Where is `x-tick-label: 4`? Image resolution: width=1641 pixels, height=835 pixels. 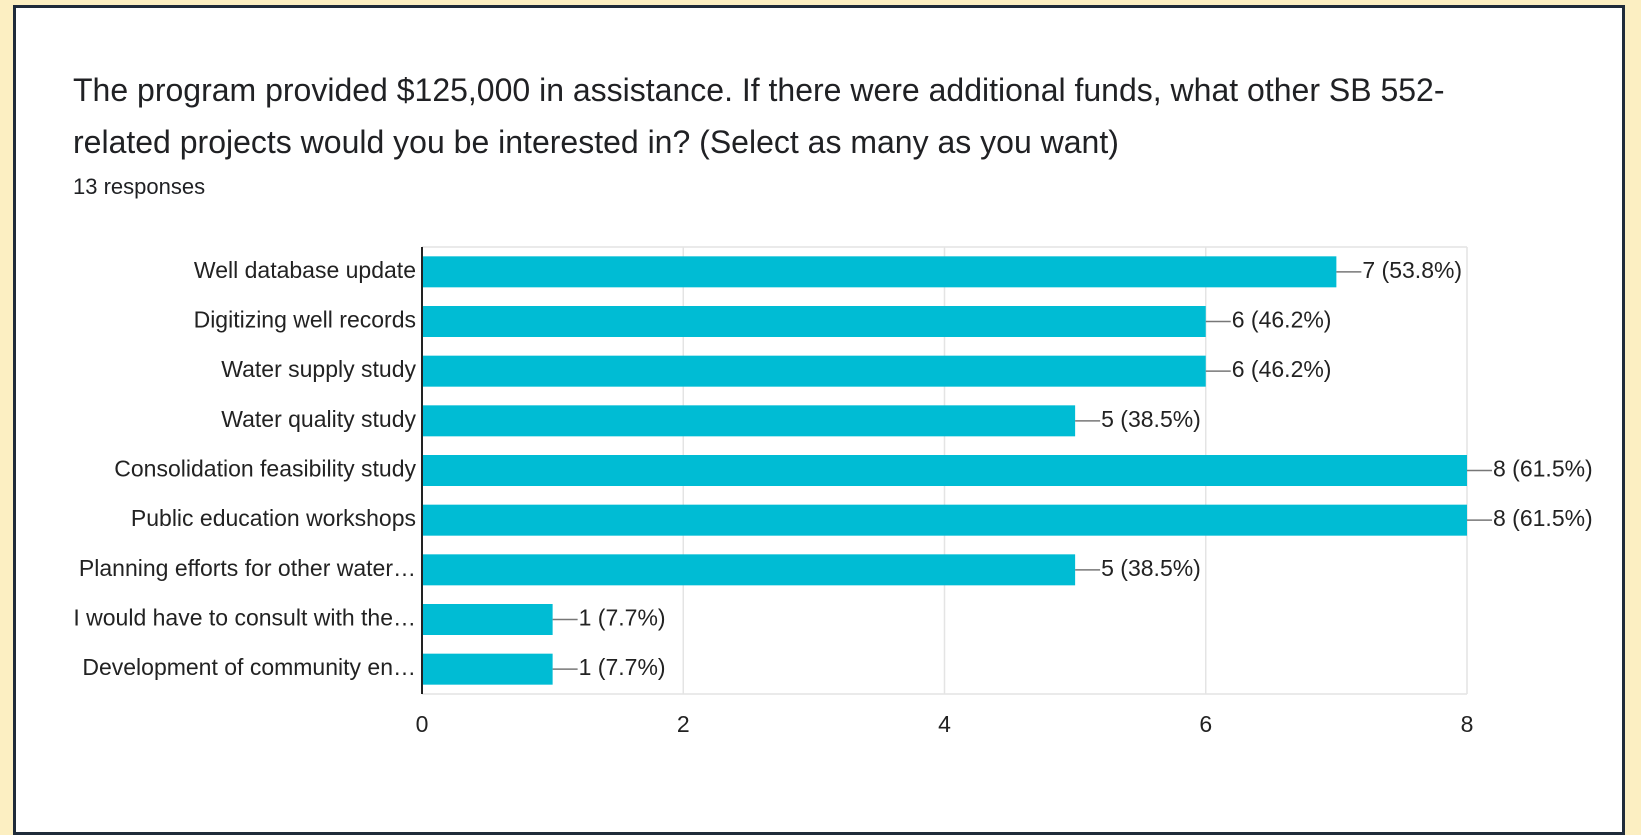
x-tick-label: 4 is located at coordinates (944, 724).